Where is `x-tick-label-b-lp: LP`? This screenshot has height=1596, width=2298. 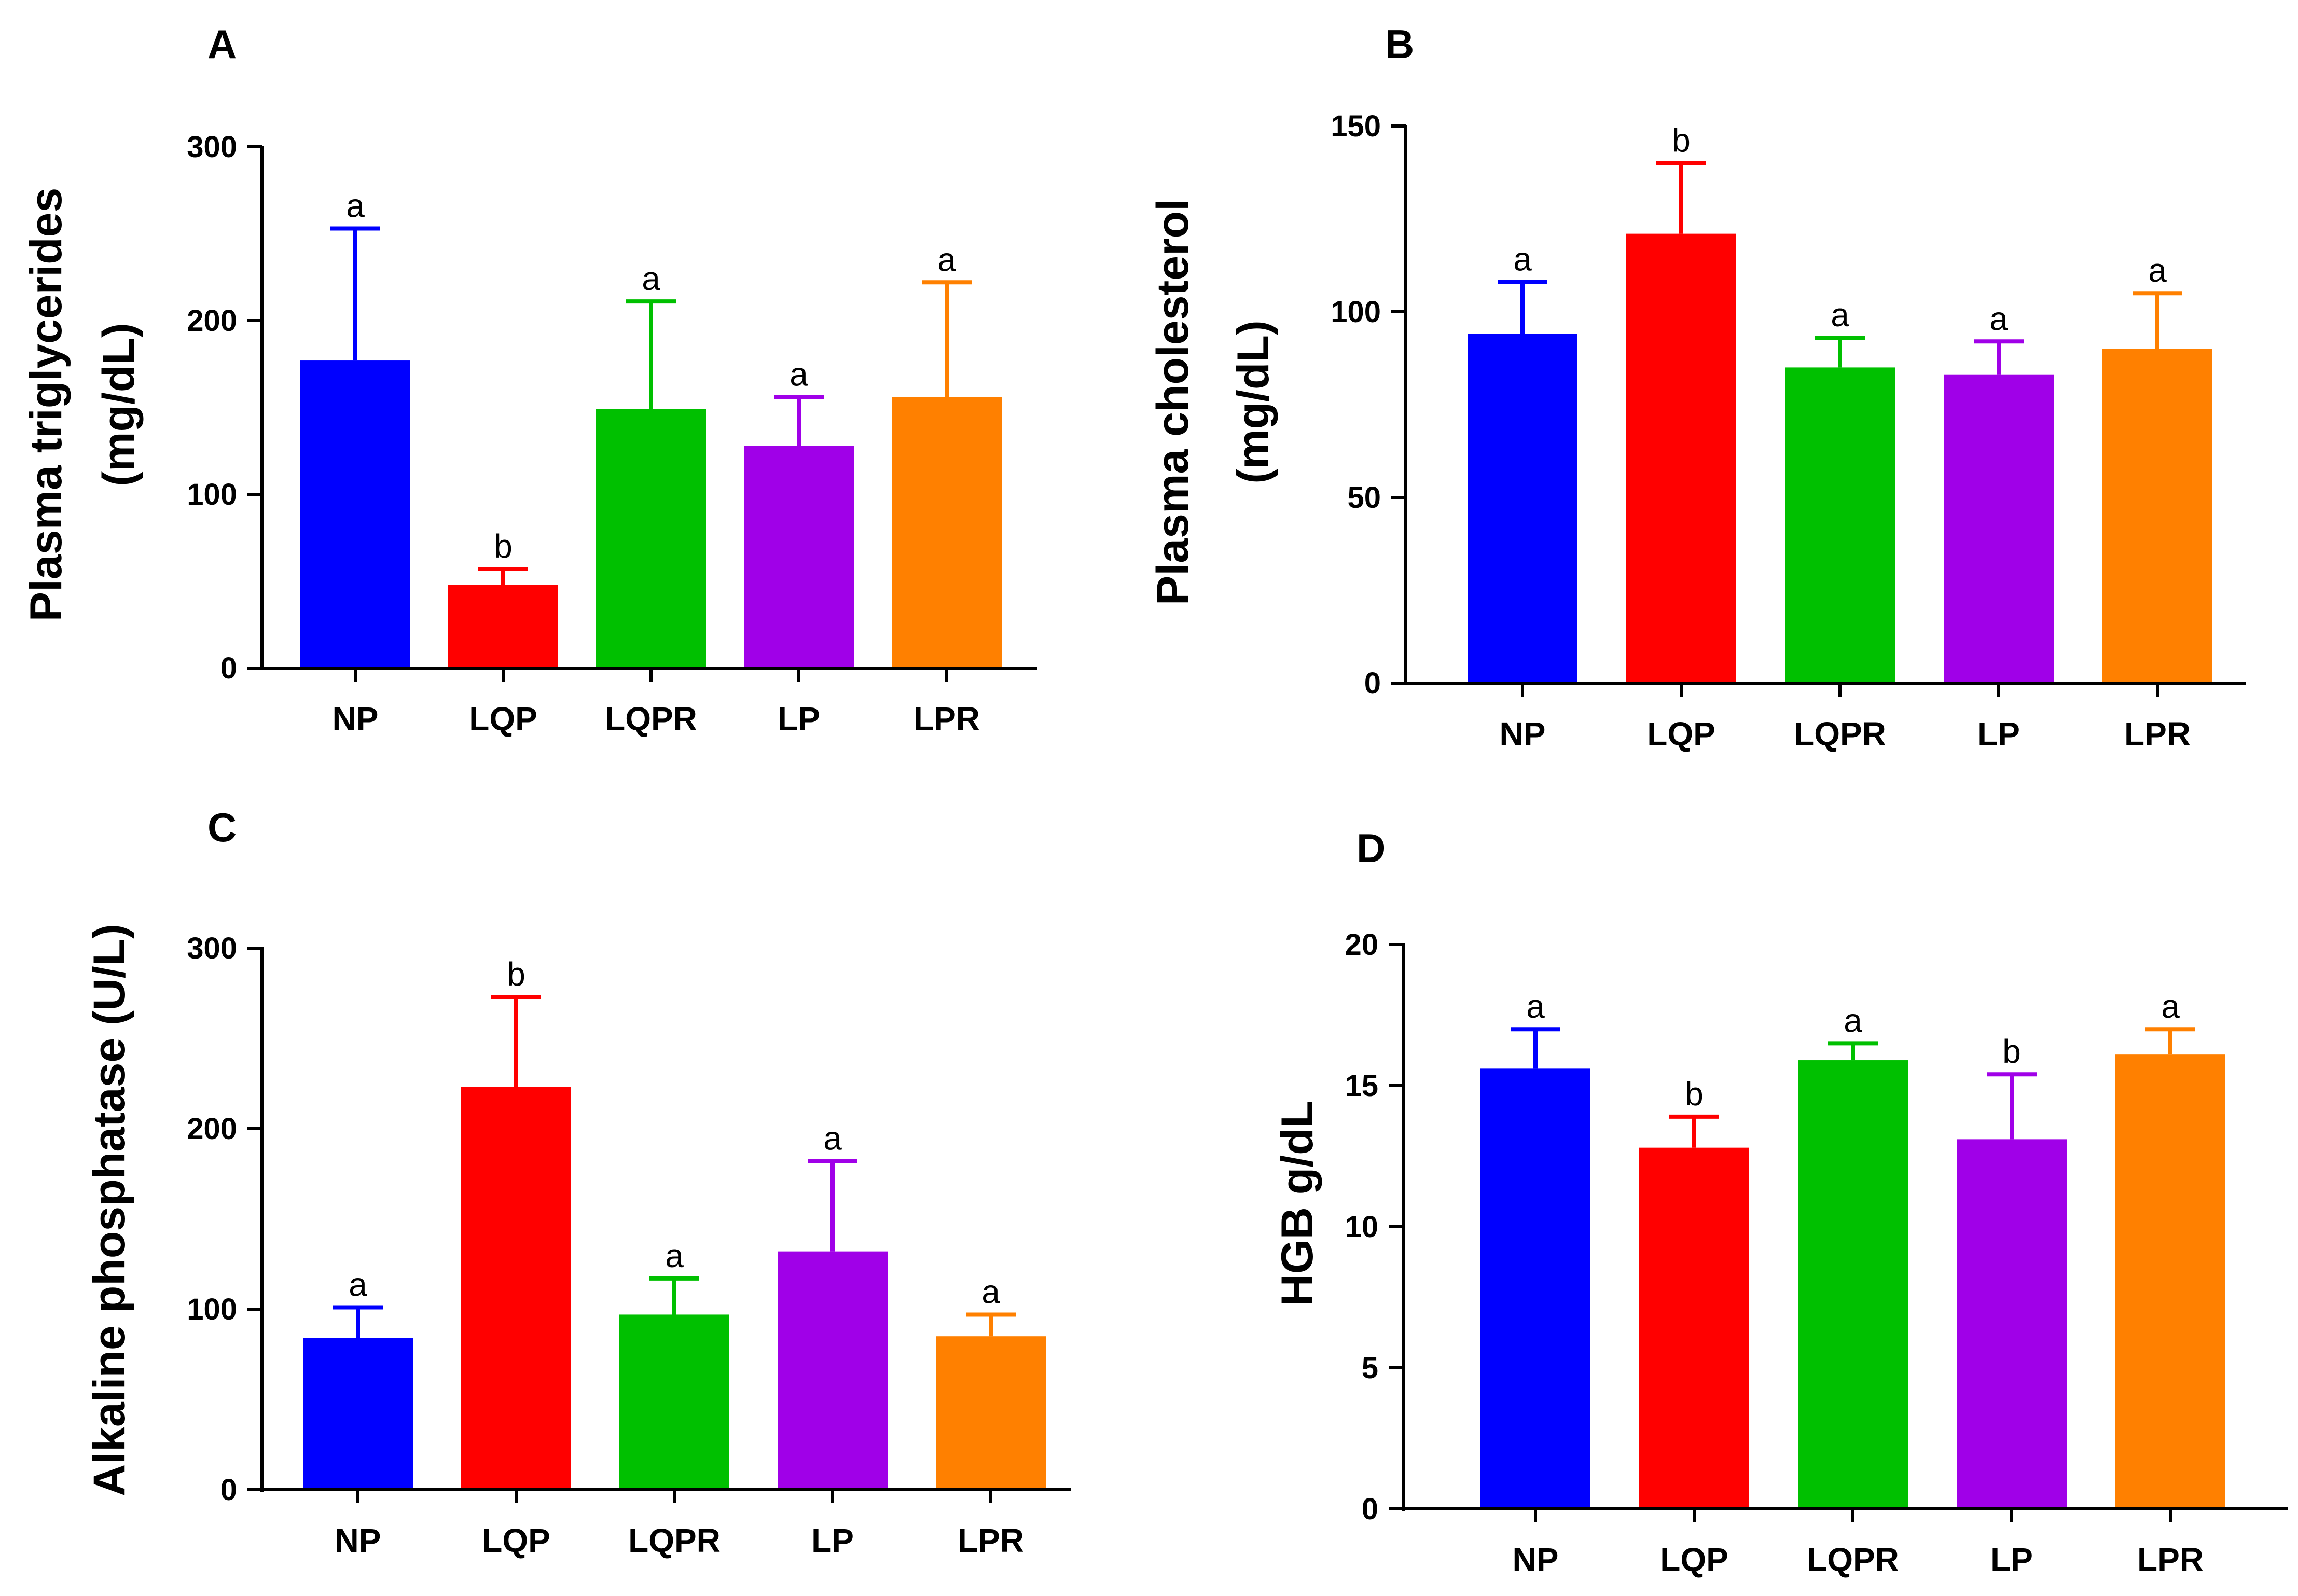
x-tick-label-b-lp: LP is located at coordinates (1998, 734).